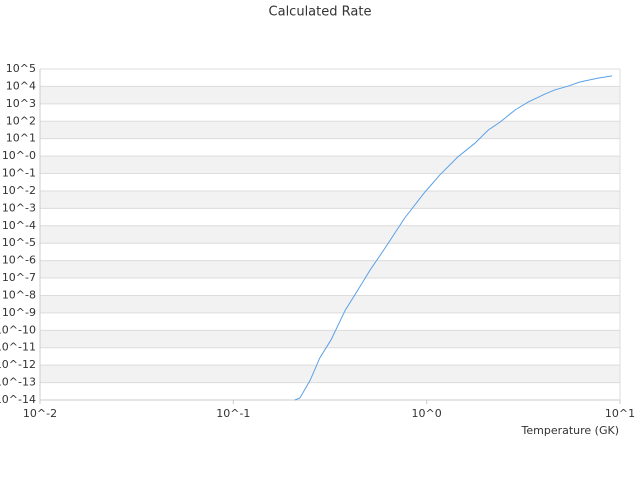 This screenshot has height=480, width=640. What do you see at coordinates (18, 329) in the screenshot?
I see `y-tick-label: 10^-10` at bounding box center [18, 329].